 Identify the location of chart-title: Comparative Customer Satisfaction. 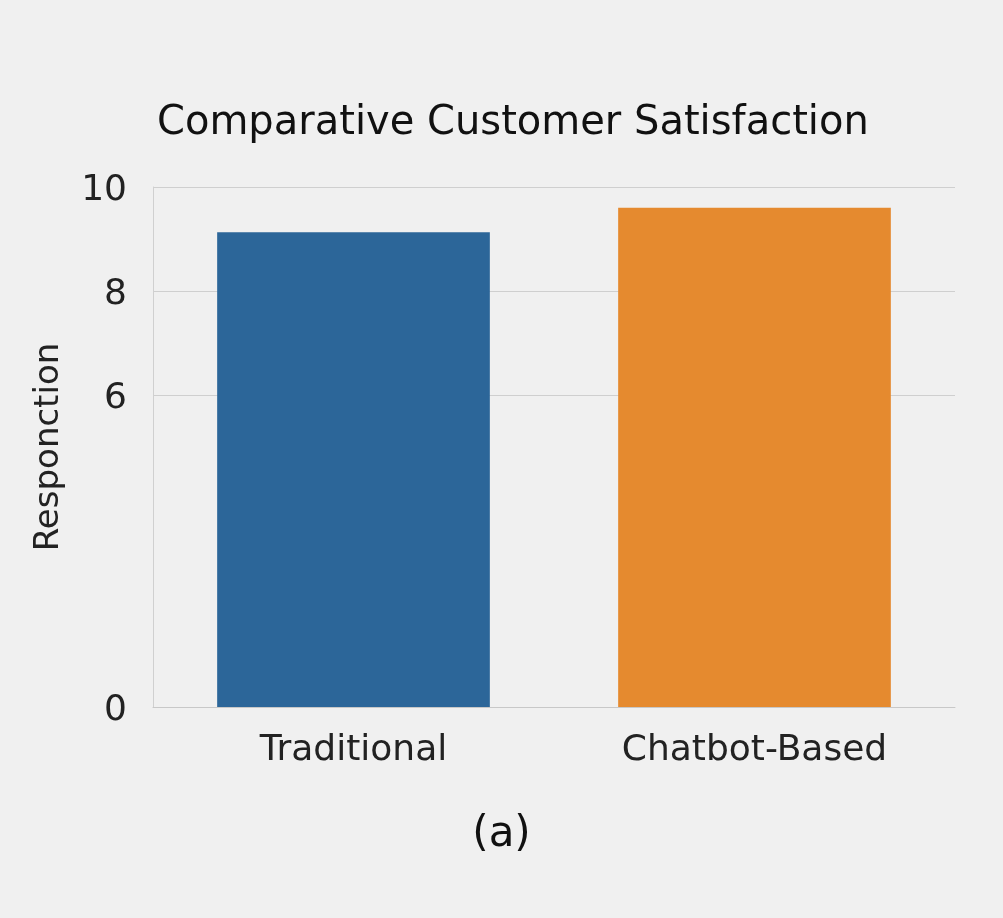
(513, 120).